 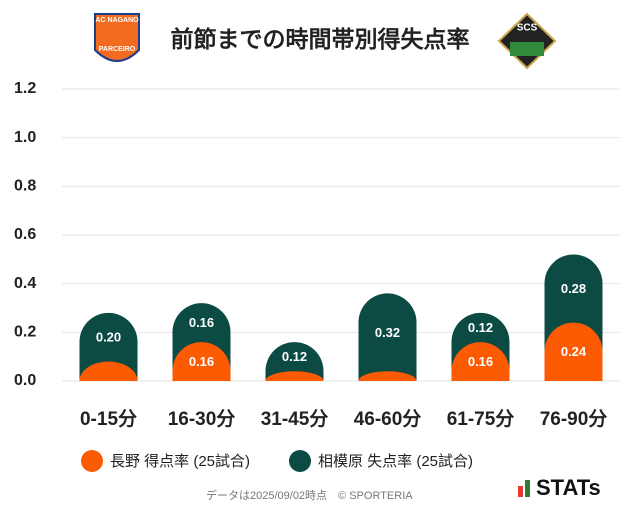 What do you see at coordinates (387, 332) in the screenshot?
I see `data-label: 0.32` at bounding box center [387, 332].